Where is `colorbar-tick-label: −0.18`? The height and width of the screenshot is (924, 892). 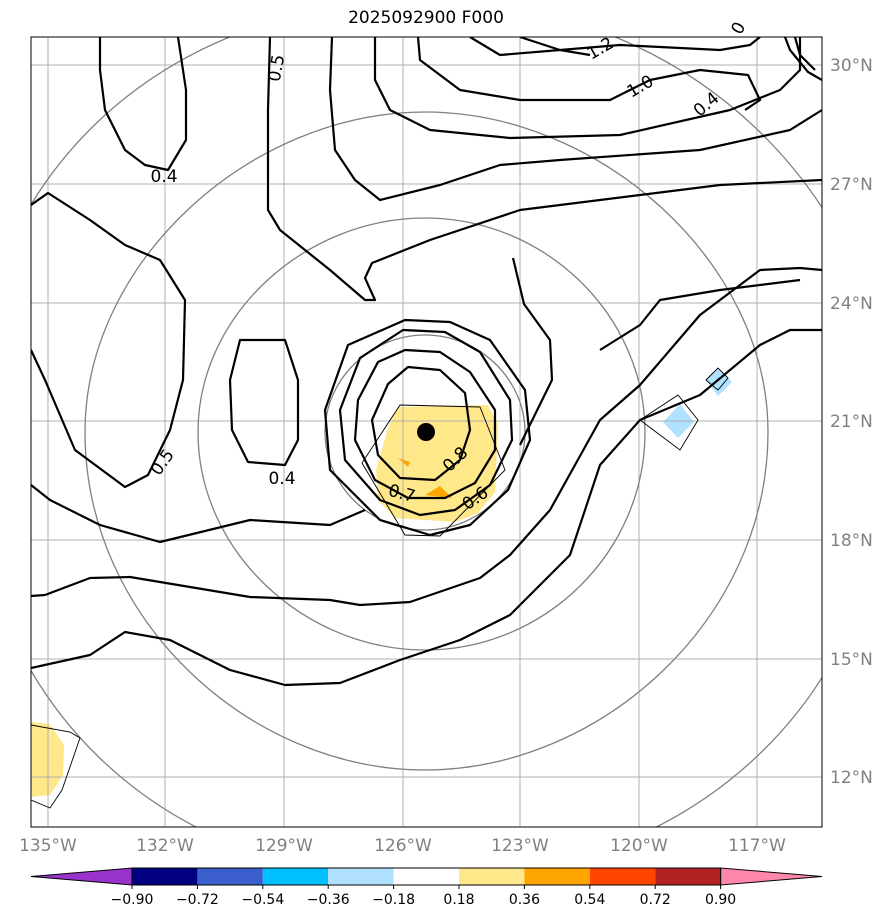
colorbar-tick-label: −0.18 is located at coordinates (393, 900).